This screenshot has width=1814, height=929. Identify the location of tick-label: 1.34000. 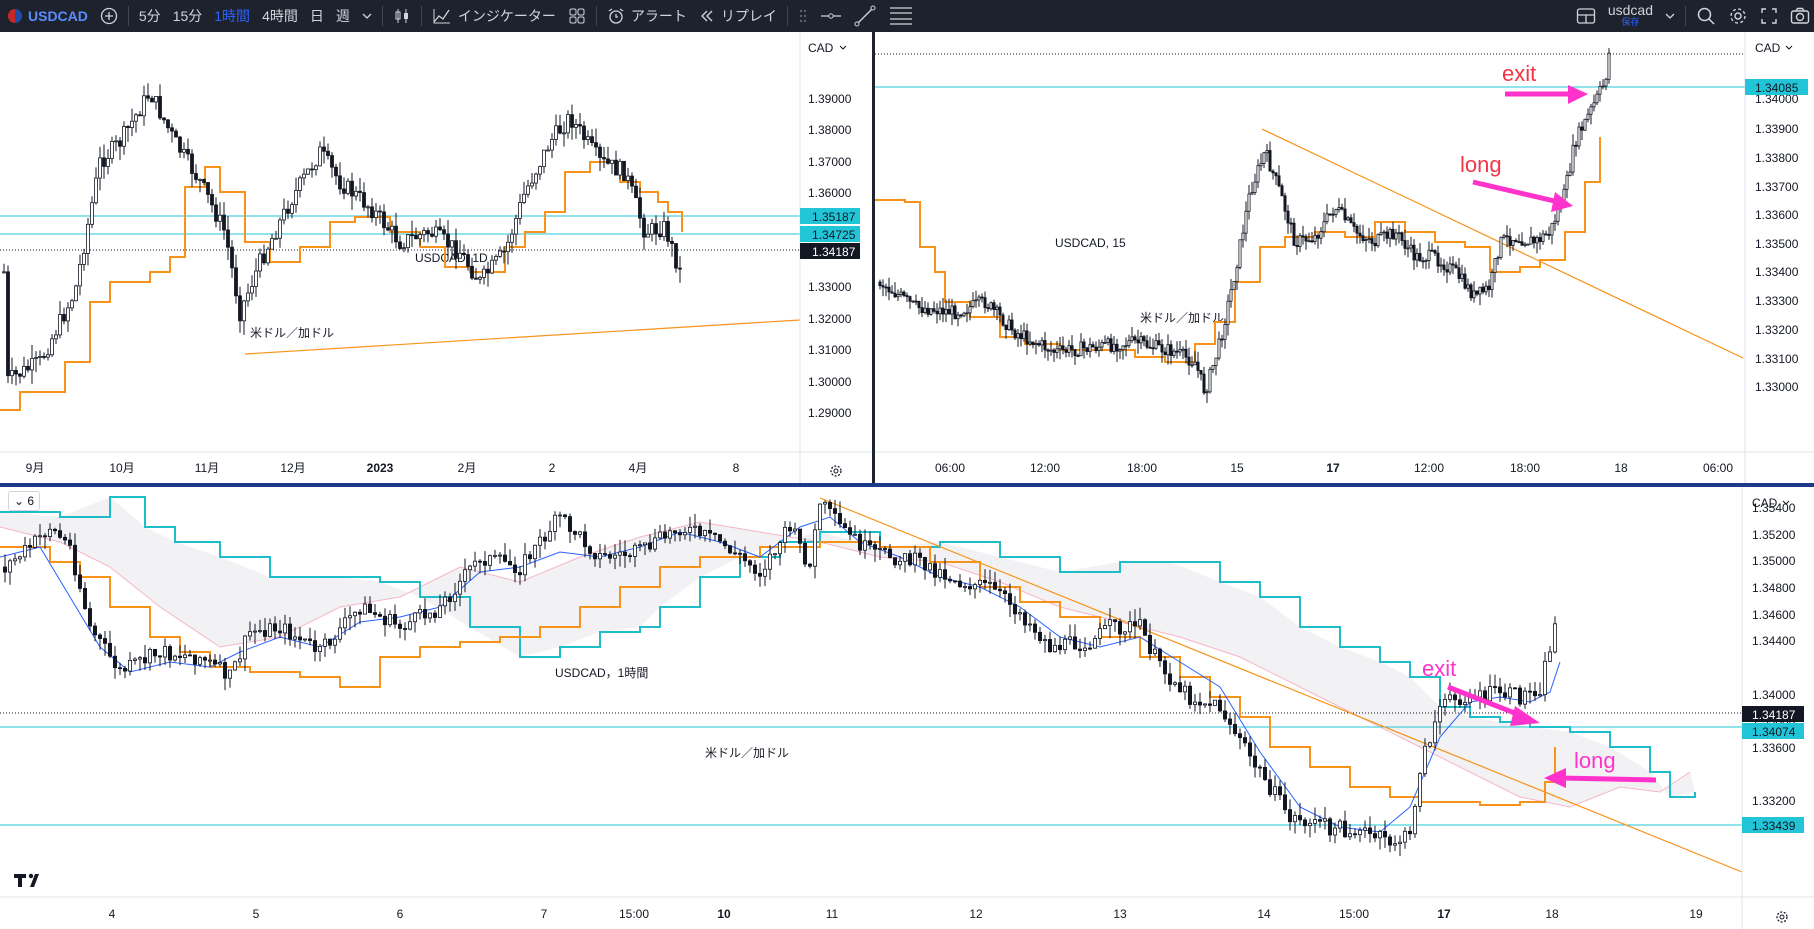
(1777, 99).